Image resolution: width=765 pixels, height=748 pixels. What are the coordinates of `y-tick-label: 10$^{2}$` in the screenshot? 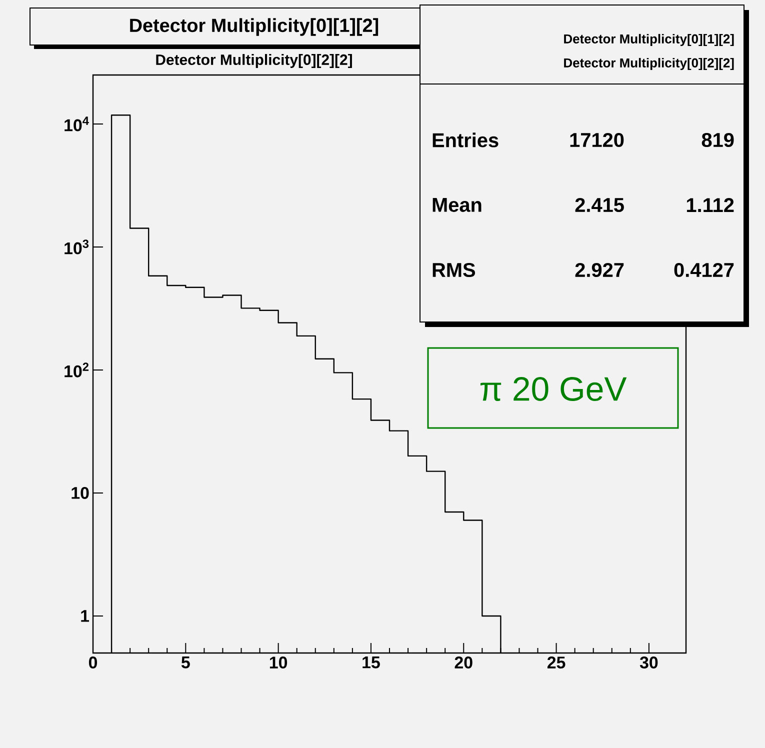 It's located at (76, 370).